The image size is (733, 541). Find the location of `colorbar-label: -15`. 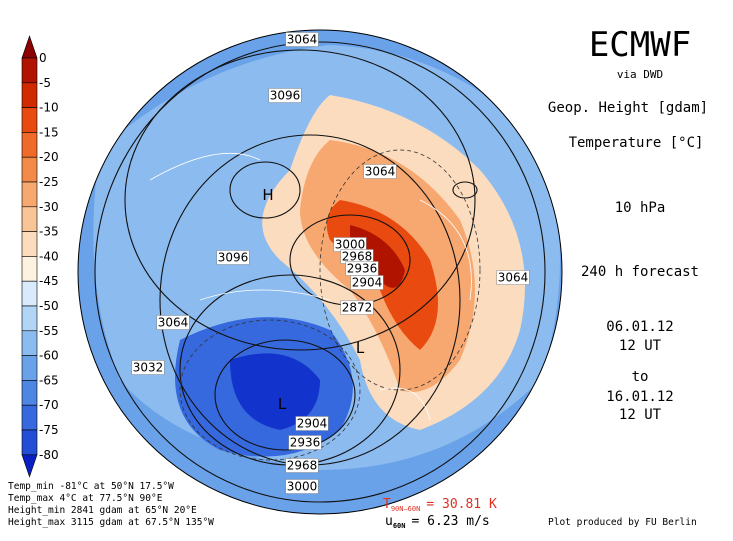

colorbar-label: -15 is located at coordinates (49, 132).